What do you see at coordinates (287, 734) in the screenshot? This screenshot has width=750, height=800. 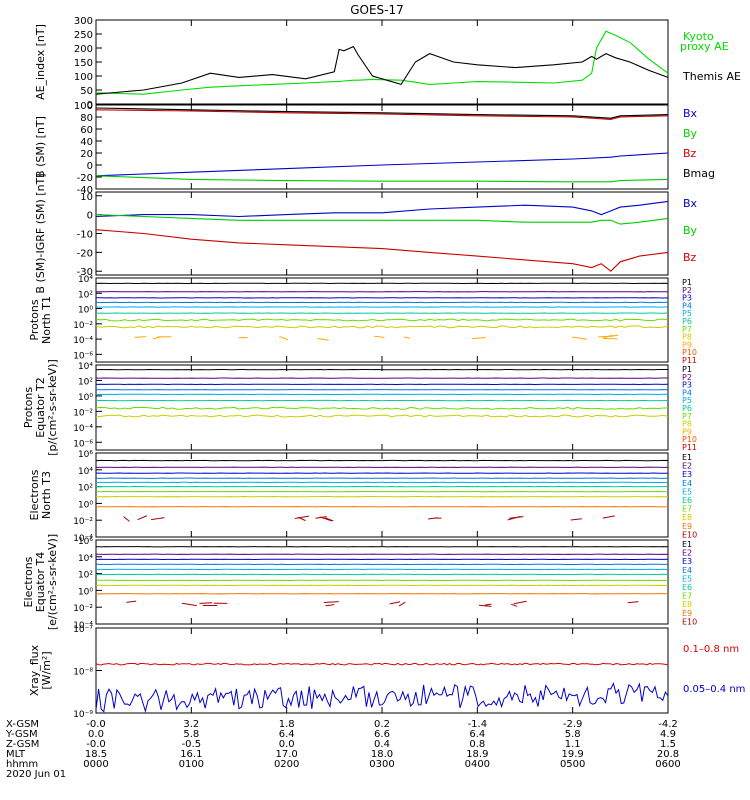 I see `ephemeris-value: 6.4` at bounding box center [287, 734].